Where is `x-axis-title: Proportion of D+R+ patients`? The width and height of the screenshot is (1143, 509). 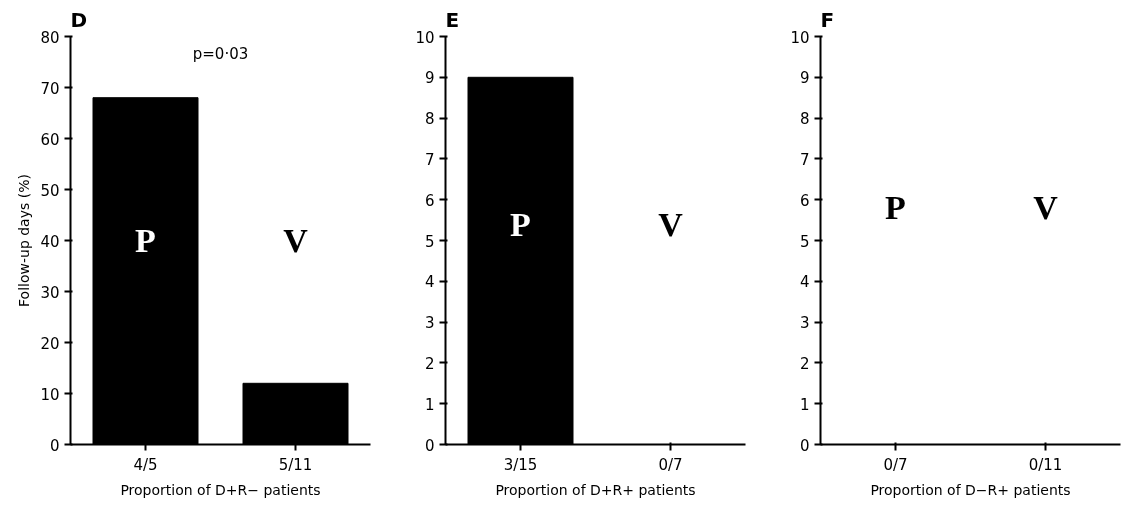 x-axis-title: Proportion of D+R+ patients is located at coordinates (595, 489).